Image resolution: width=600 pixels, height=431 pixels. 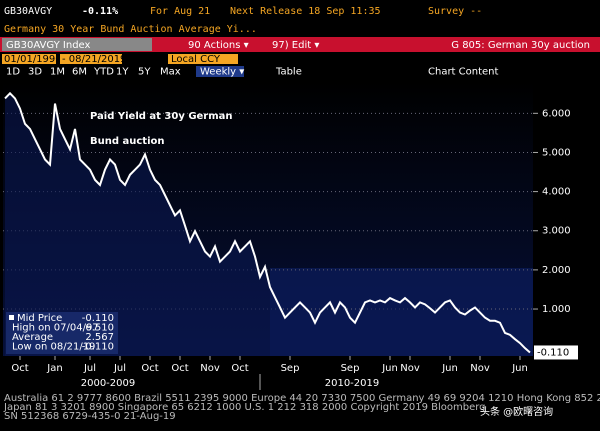 I want to click on watermark: 头条 @欧曙咨询, so click(x=516, y=411).